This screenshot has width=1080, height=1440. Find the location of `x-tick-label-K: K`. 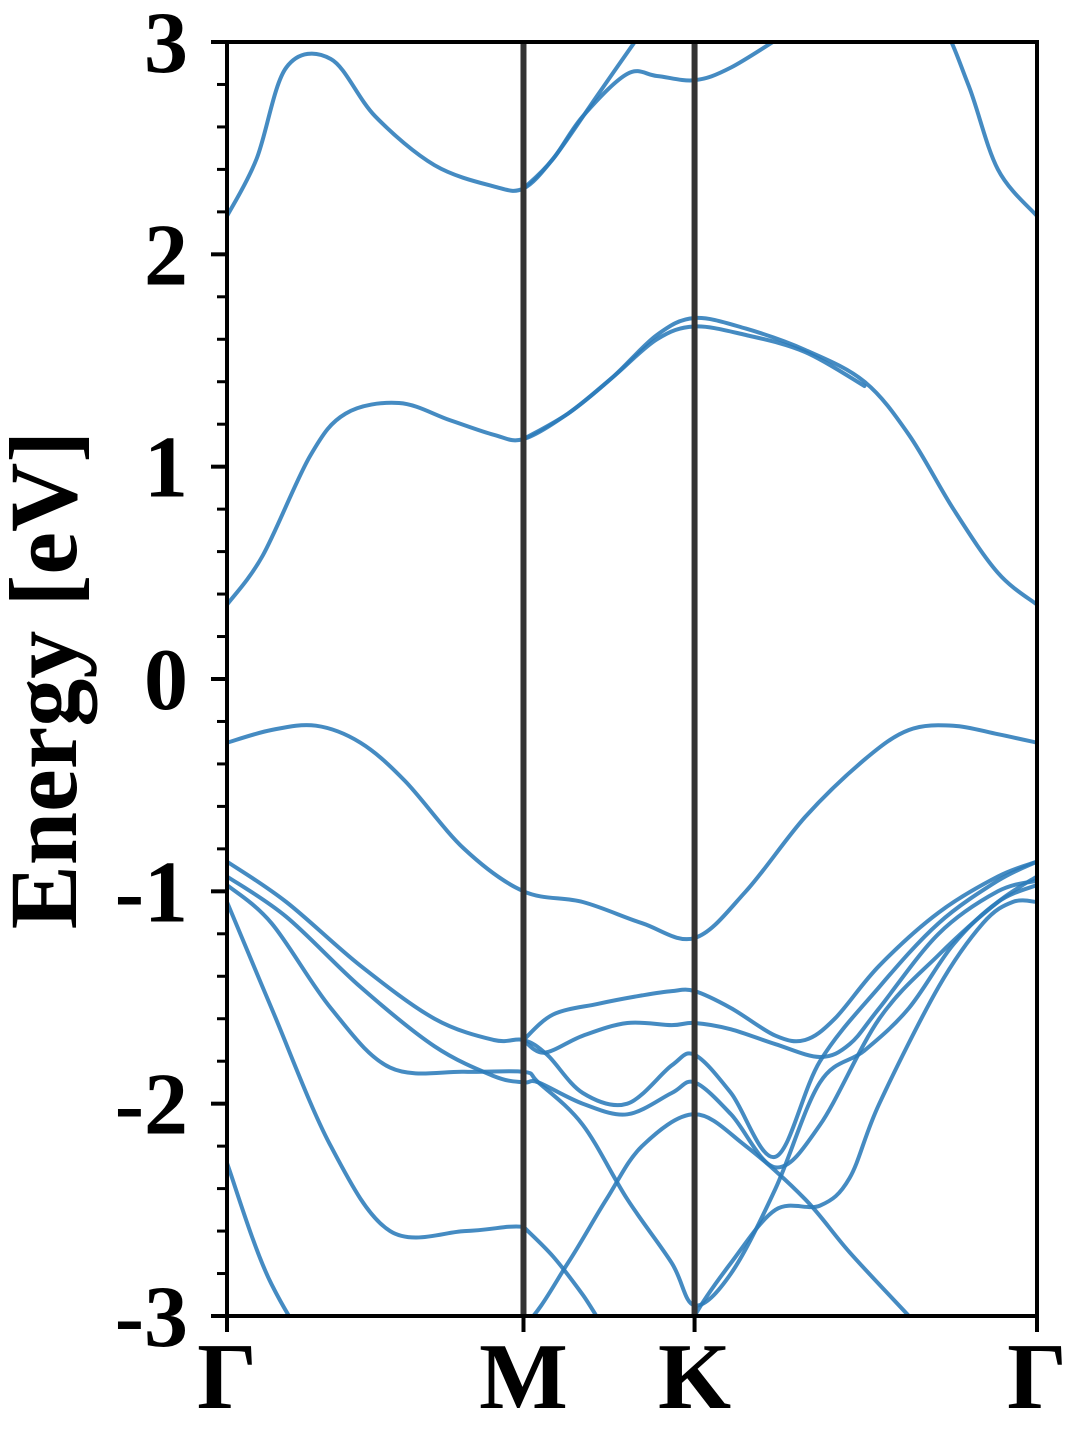

x-tick-label-K: K is located at coordinates (694, 1377).